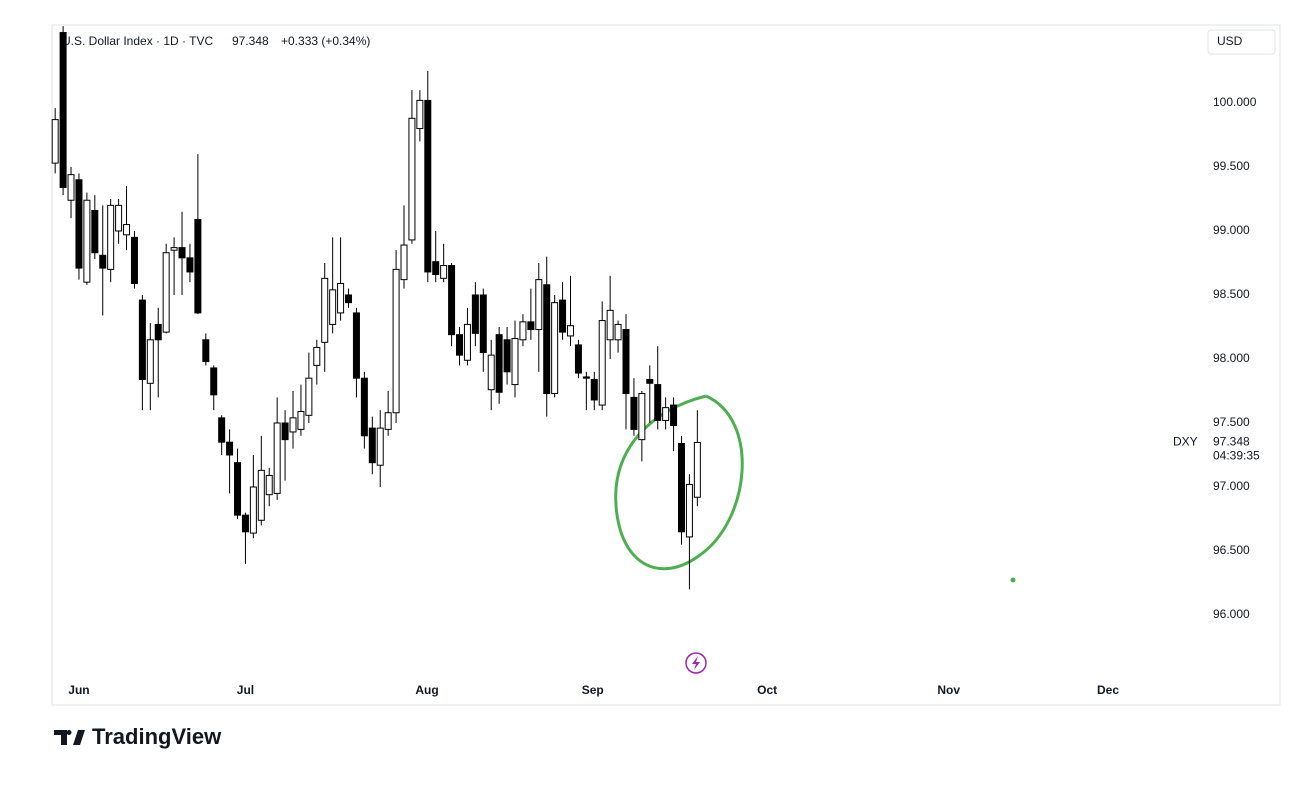 The height and width of the screenshot is (791, 1294). What do you see at coordinates (157, 736) in the screenshot?
I see `brand: TradingView` at bounding box center [157, 736].